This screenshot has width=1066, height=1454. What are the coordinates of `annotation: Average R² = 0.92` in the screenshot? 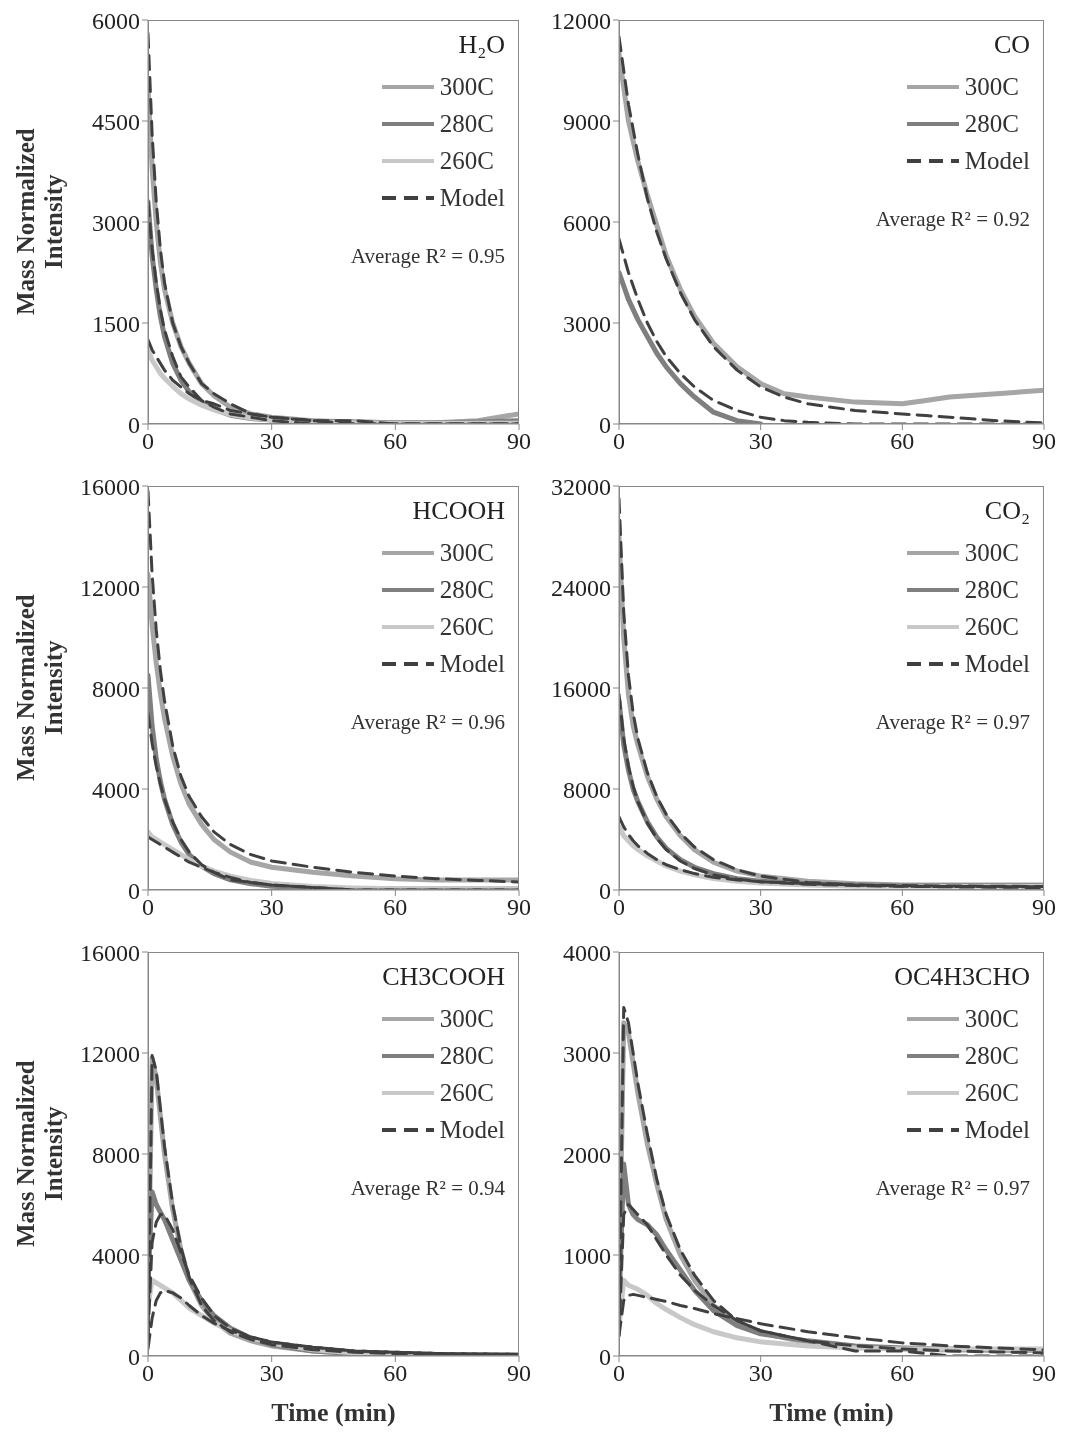 It's located at (952, 219).